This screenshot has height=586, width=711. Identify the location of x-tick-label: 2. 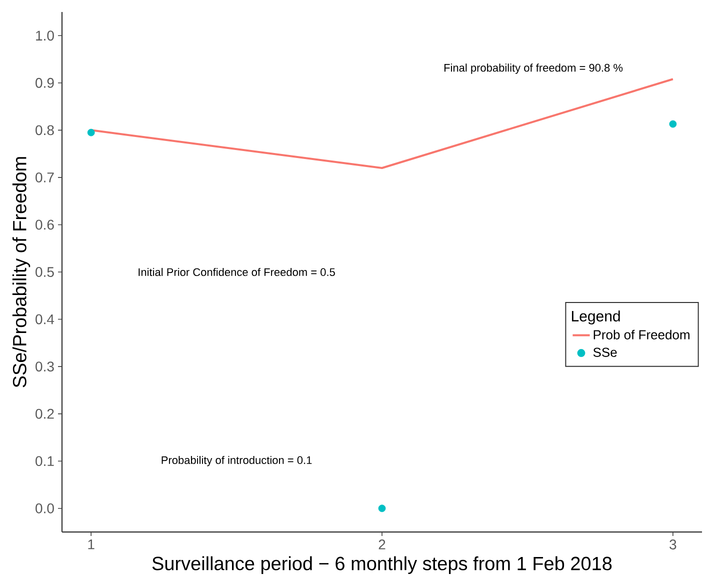
(382, 545).